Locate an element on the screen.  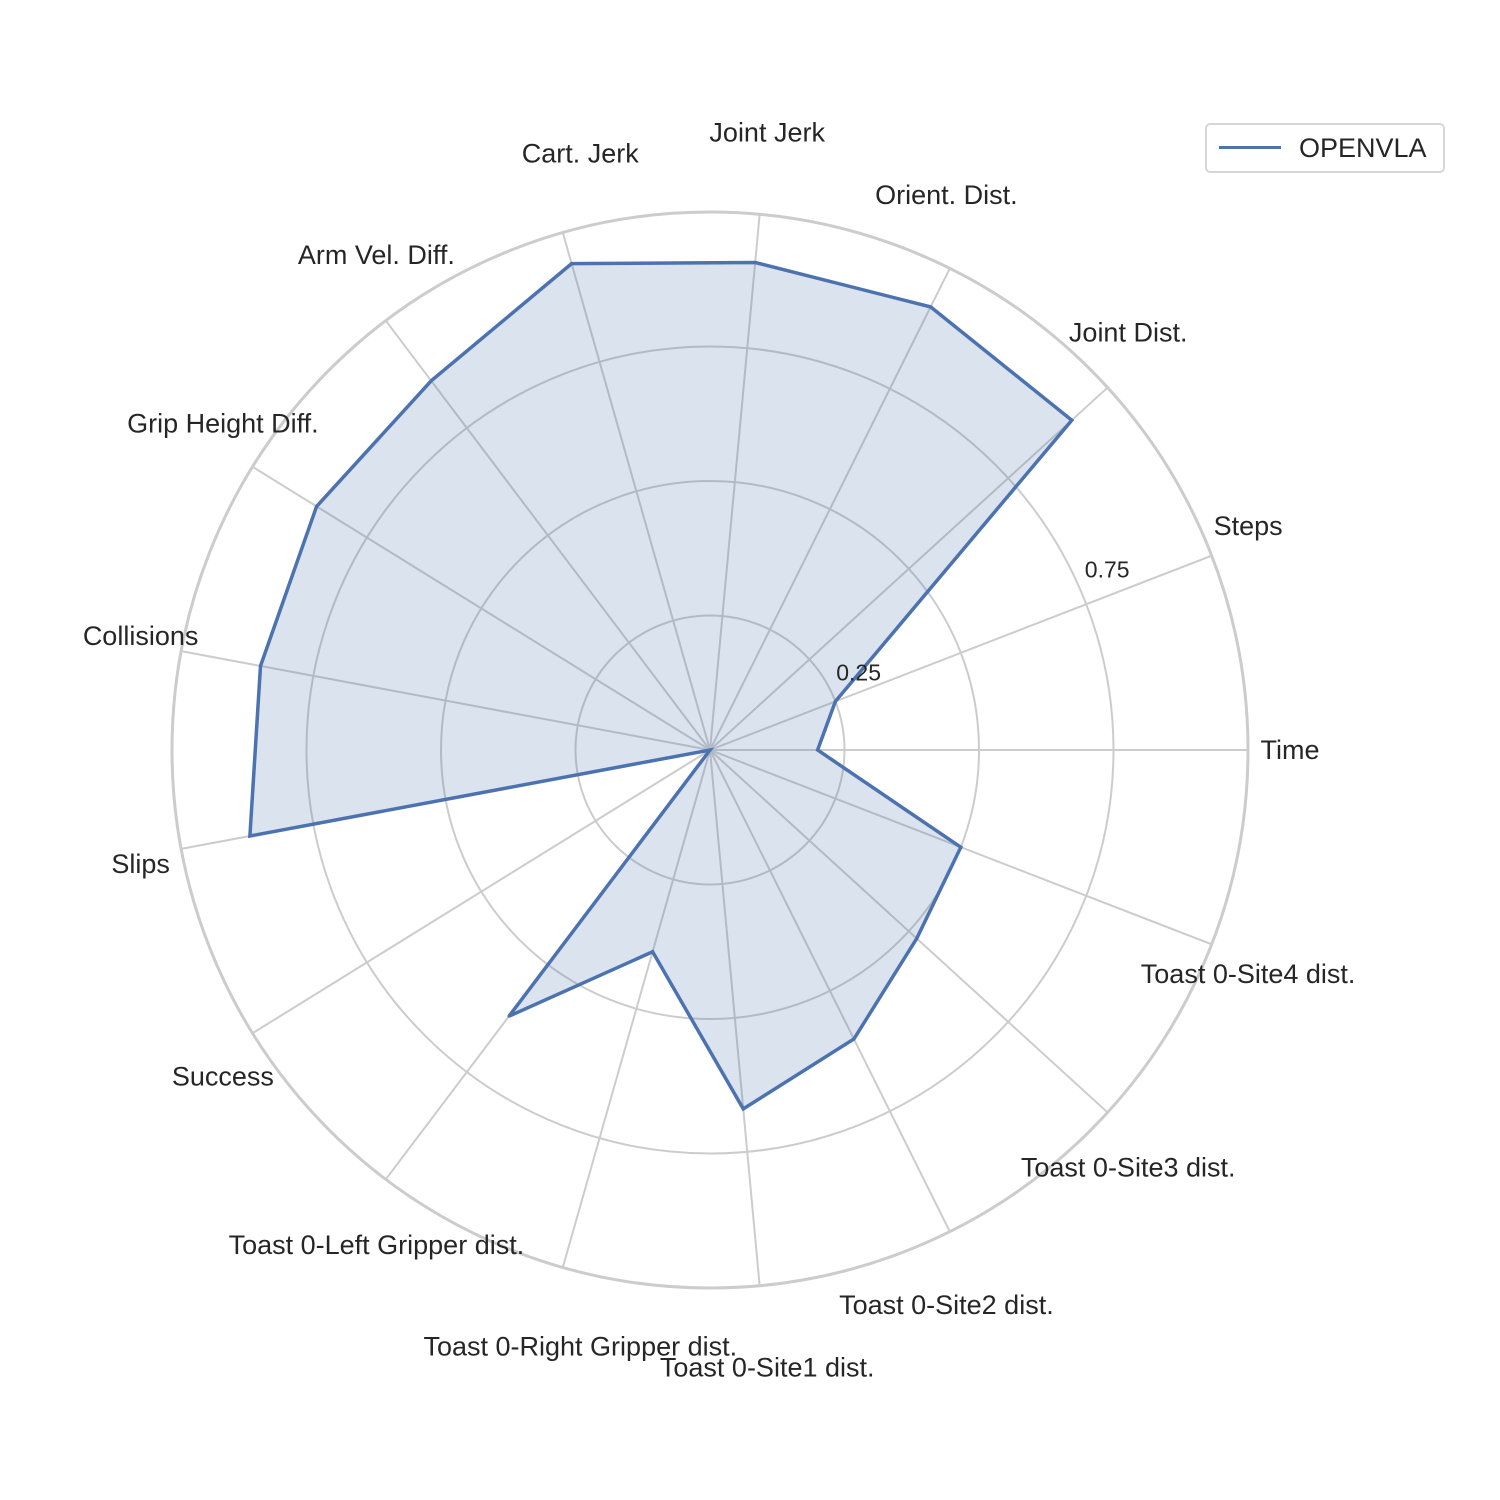
axis-label: Orient. Dist. is located at coordinates (946, 195).